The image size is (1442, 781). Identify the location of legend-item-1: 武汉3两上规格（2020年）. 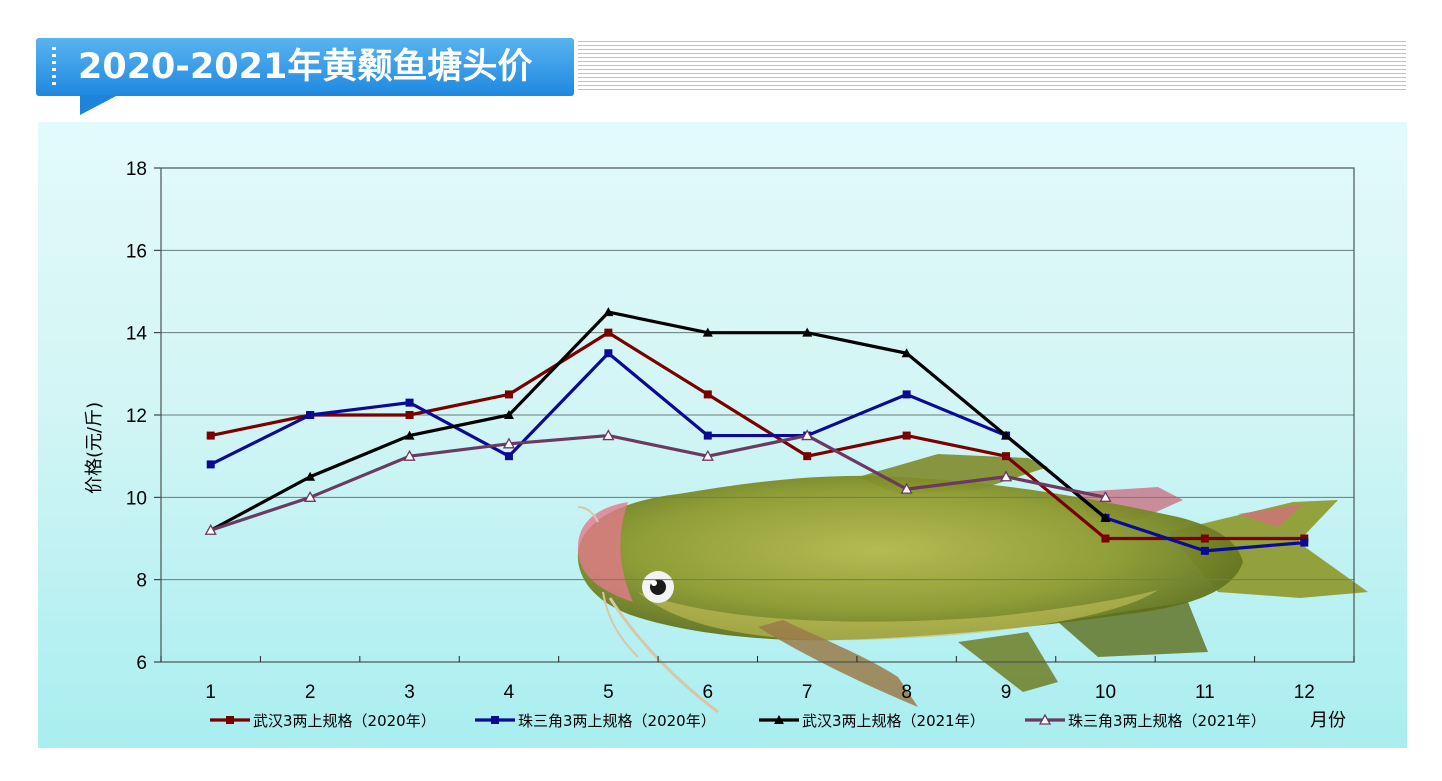
(323, 721).